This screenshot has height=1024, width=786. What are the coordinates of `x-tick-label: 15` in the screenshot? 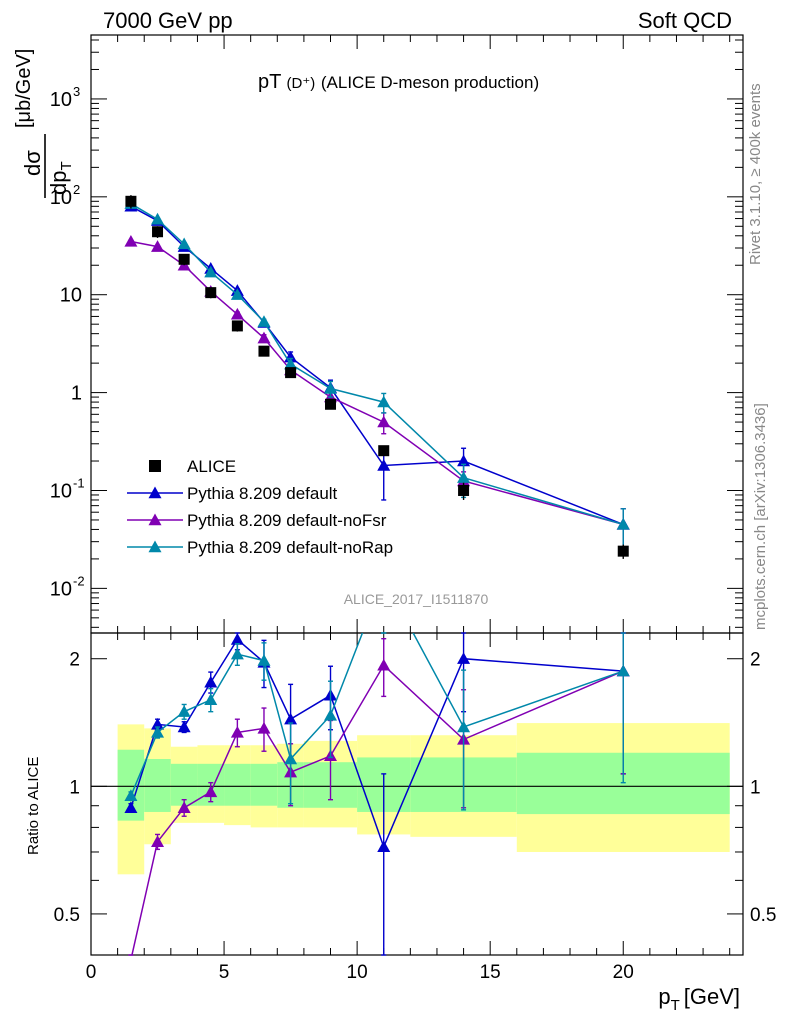 It's located at (490, 972).